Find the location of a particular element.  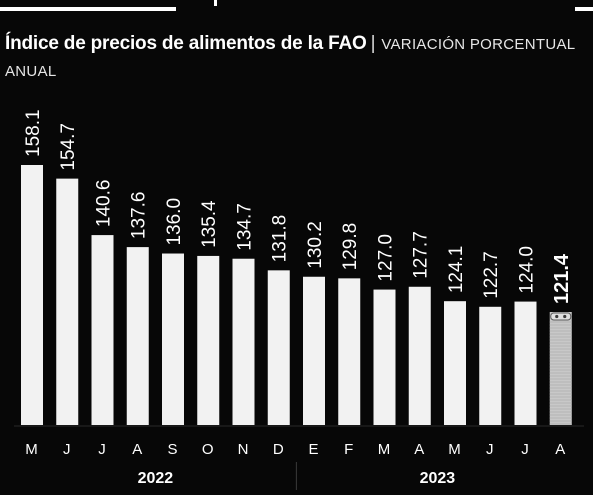

value-label: 154.7 is located at coordinates (68, 147).